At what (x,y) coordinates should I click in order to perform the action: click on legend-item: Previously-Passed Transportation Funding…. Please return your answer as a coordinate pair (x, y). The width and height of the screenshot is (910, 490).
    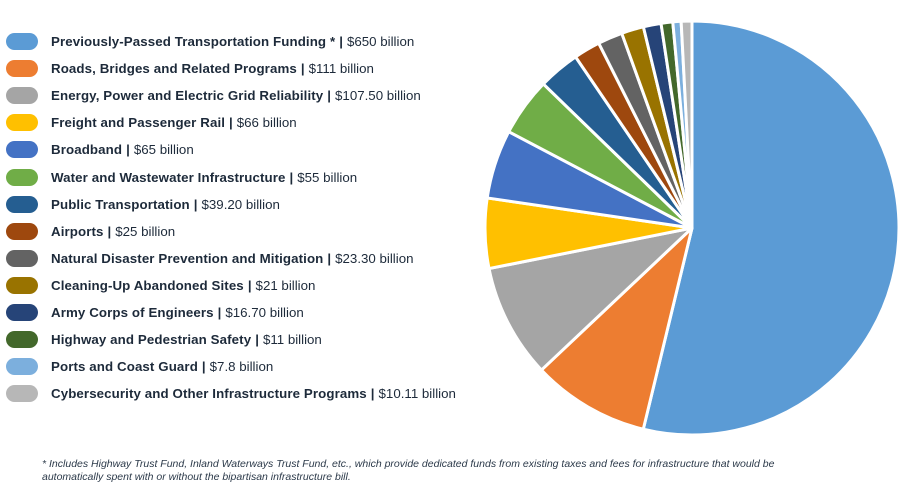
    Looking at the image, I should click on (266, 41).